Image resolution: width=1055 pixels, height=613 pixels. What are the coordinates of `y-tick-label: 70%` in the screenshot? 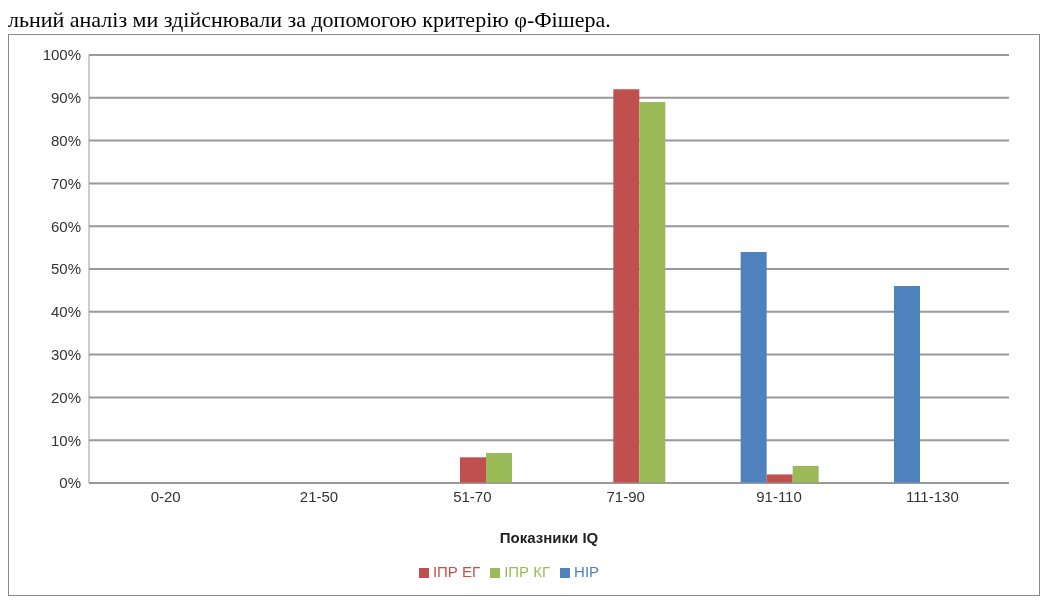 It's located at (65, 183).